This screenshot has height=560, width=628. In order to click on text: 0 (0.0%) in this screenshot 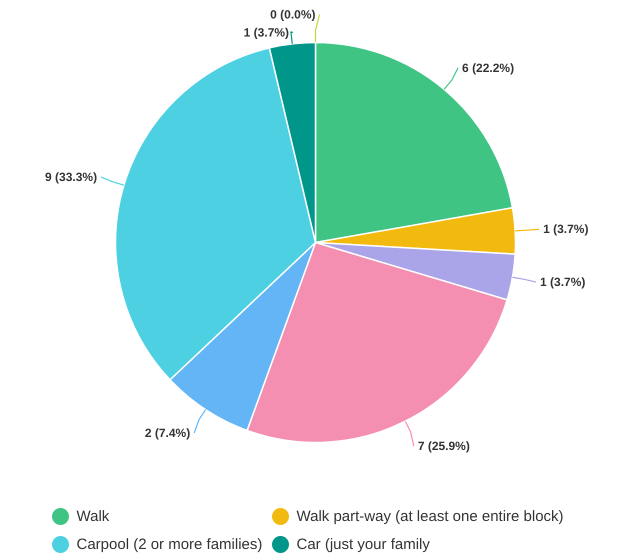, I will do `click(293, 15)`.